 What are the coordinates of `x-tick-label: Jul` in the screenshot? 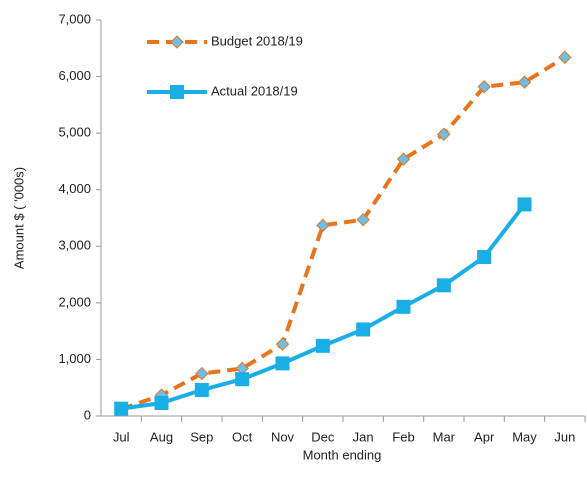 It's located at (121, 436).